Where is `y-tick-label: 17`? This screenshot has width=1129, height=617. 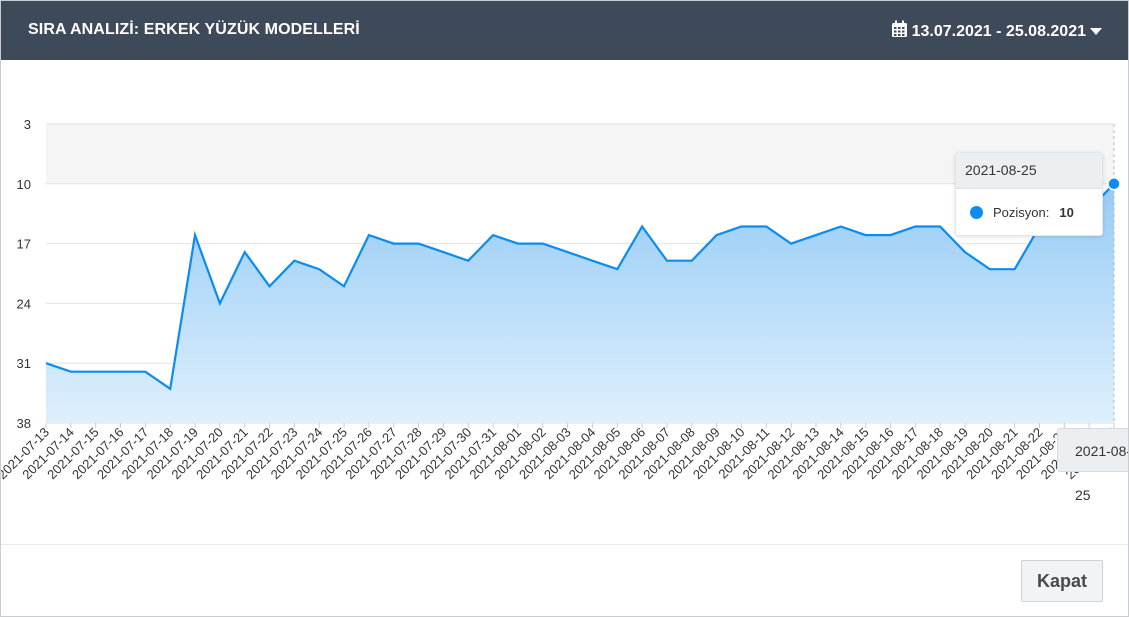 y-tick-label: 17 is located at coordinates (24, 244).